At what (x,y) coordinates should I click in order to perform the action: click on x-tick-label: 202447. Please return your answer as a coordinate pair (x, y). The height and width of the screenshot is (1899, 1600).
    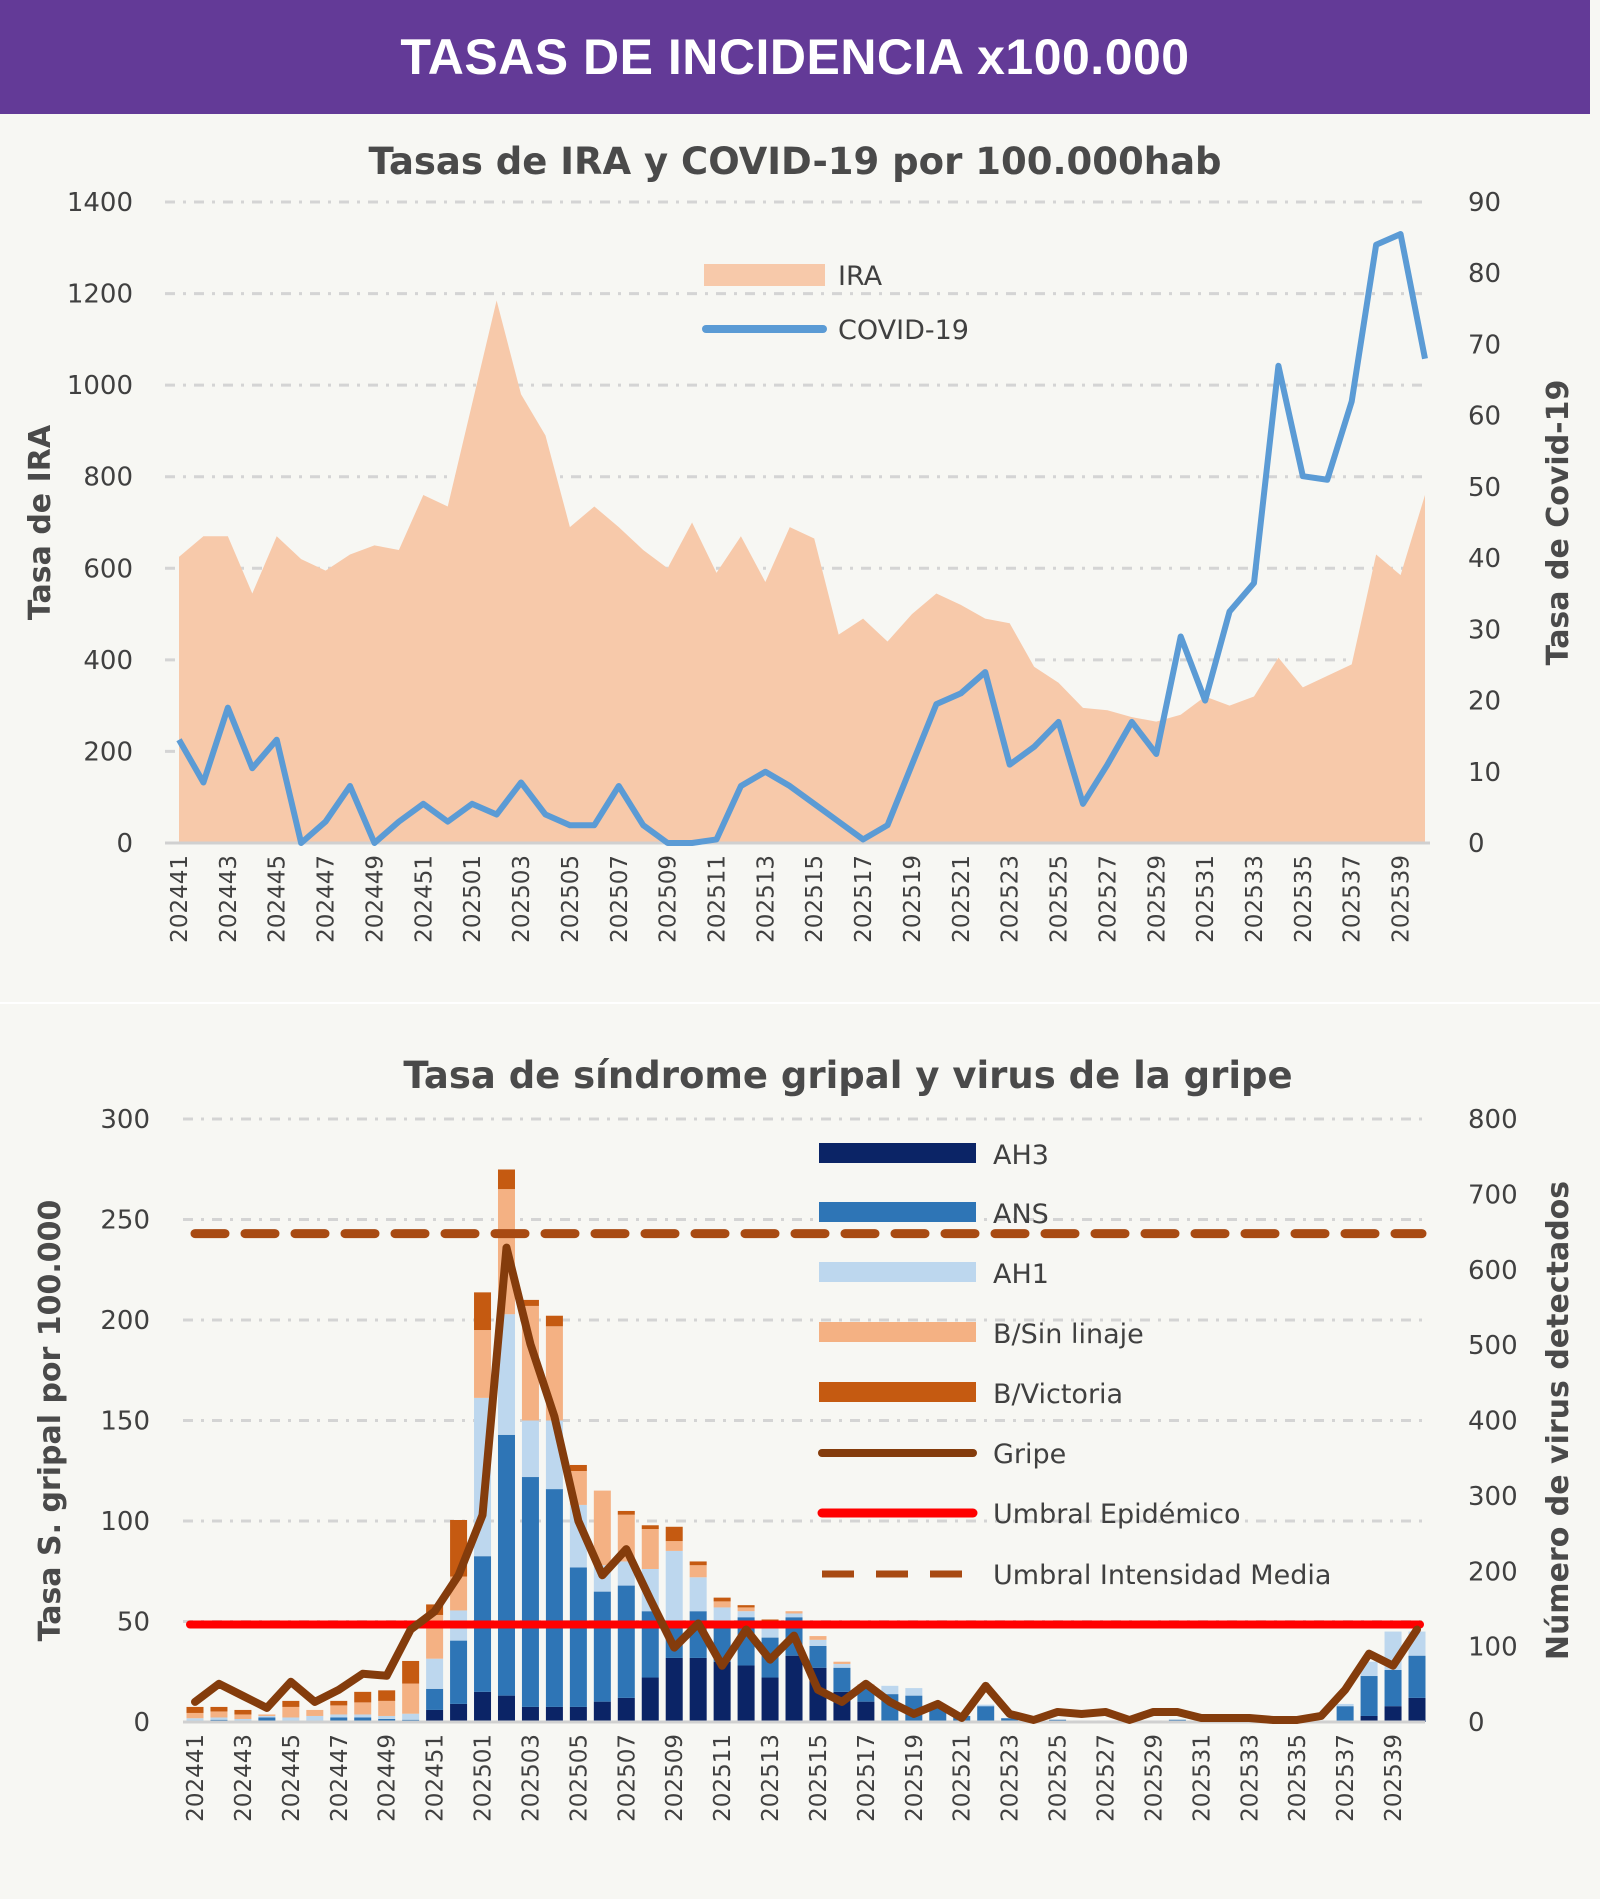
    Looking at the image, I should click on (340, 1778).